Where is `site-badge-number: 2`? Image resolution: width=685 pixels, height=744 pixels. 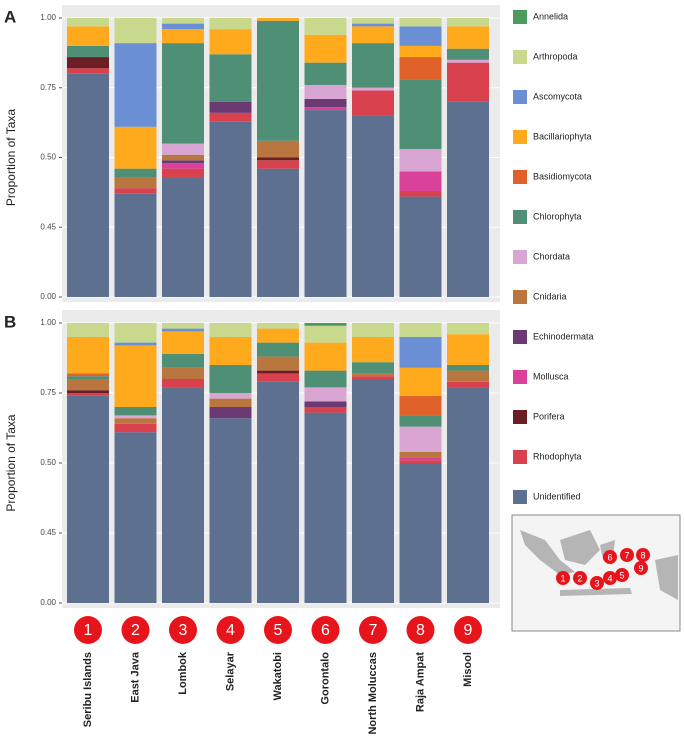
site-badge-number: 2 is located at coordinates (135, 630).